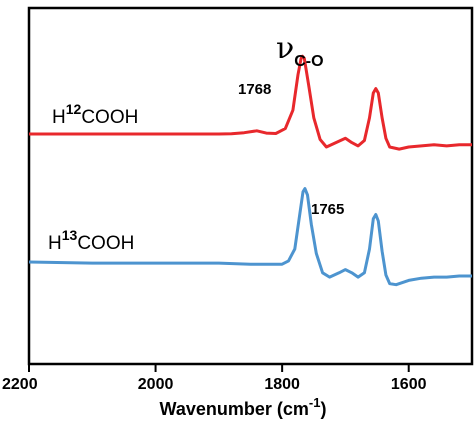  I want to click on band-label: νC-O, so click(300, 50).